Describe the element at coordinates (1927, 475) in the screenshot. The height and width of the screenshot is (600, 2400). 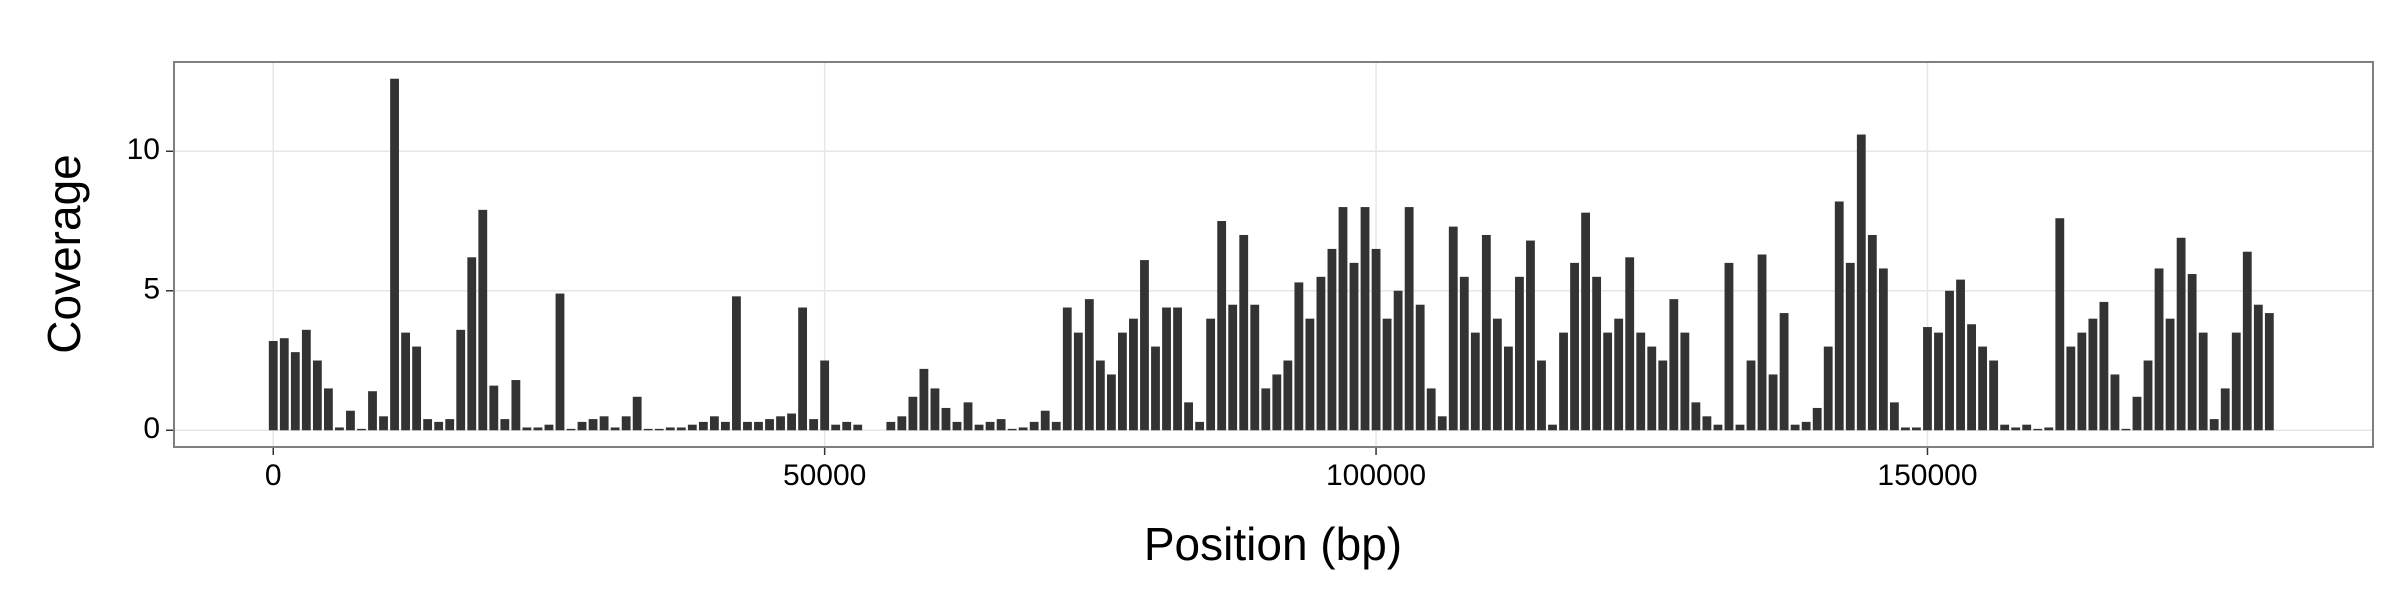
I see `x-tick-label: 150000` at that location.